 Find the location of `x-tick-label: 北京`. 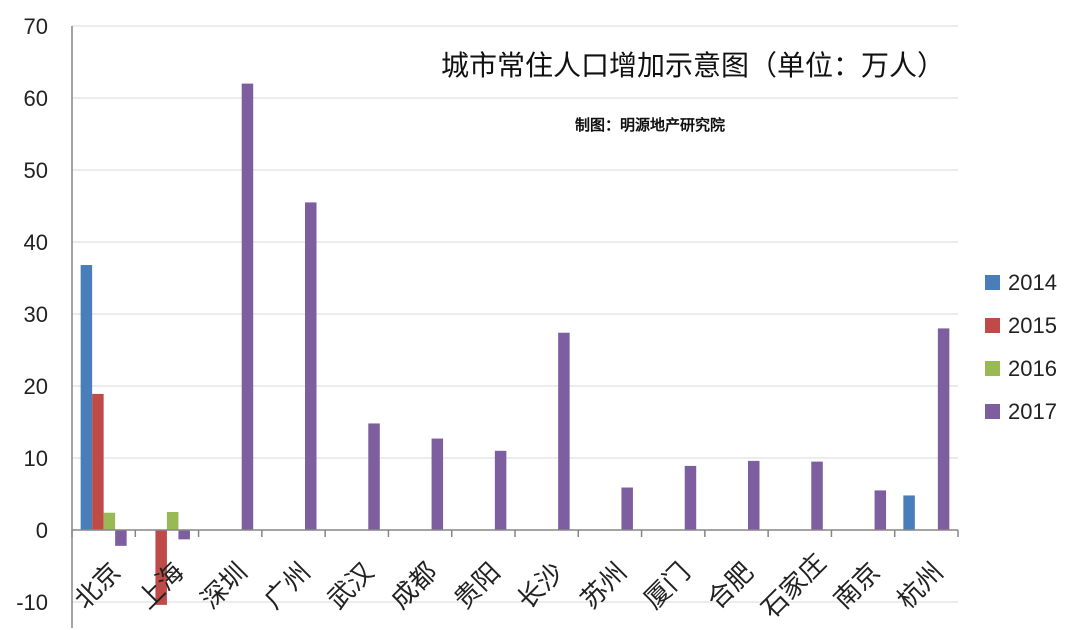

x-tick-label: 北京 is located at coordinates (98, 586).